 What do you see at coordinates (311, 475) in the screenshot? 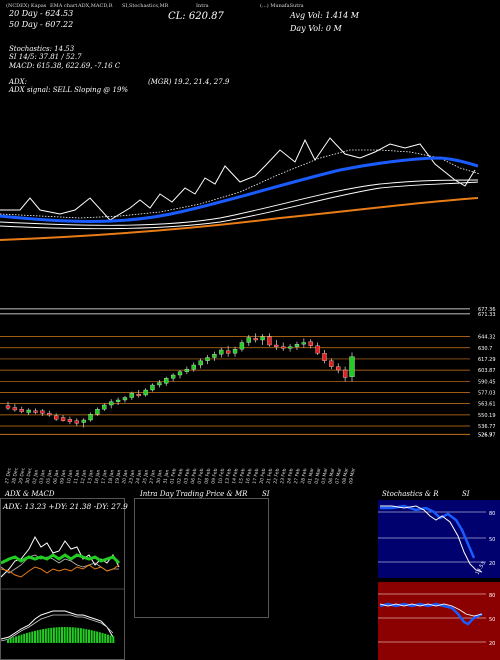
I see `date-tick-label: 01 Mar` at bounding box center [311, 475].